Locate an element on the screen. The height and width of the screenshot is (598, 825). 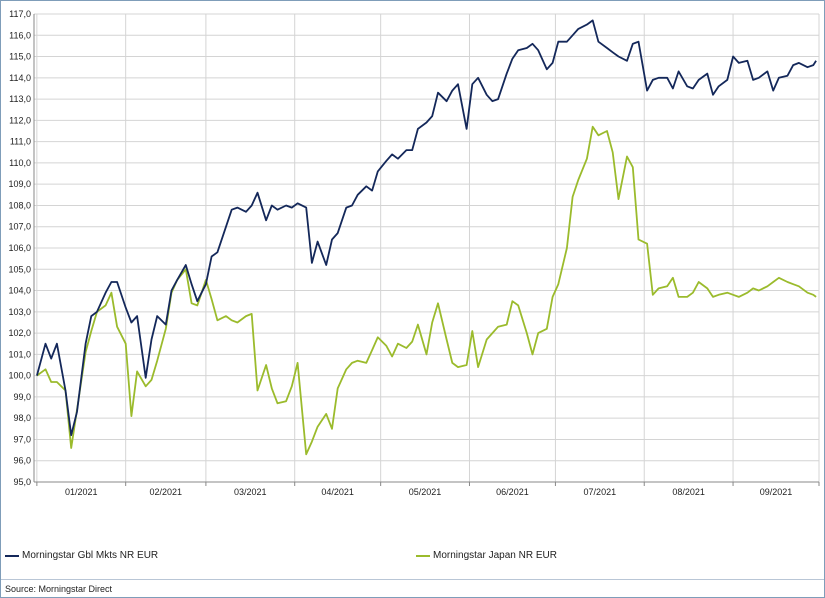
y-tick-label: 108,0 is located at coordinates (19, 205).